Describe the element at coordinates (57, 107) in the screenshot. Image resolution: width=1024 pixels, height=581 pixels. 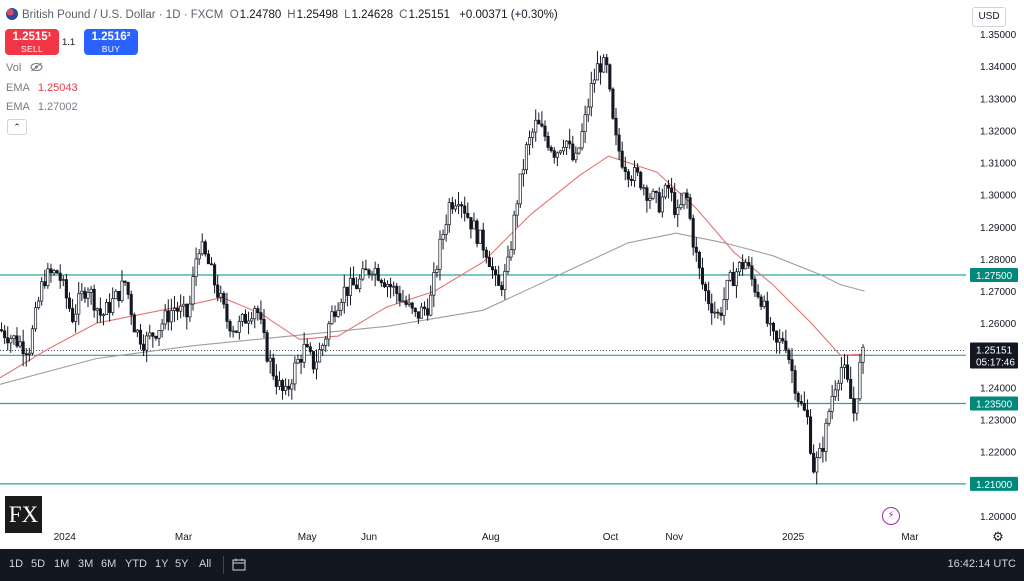
I see `ema-slow-value: 1.27002` at that location.